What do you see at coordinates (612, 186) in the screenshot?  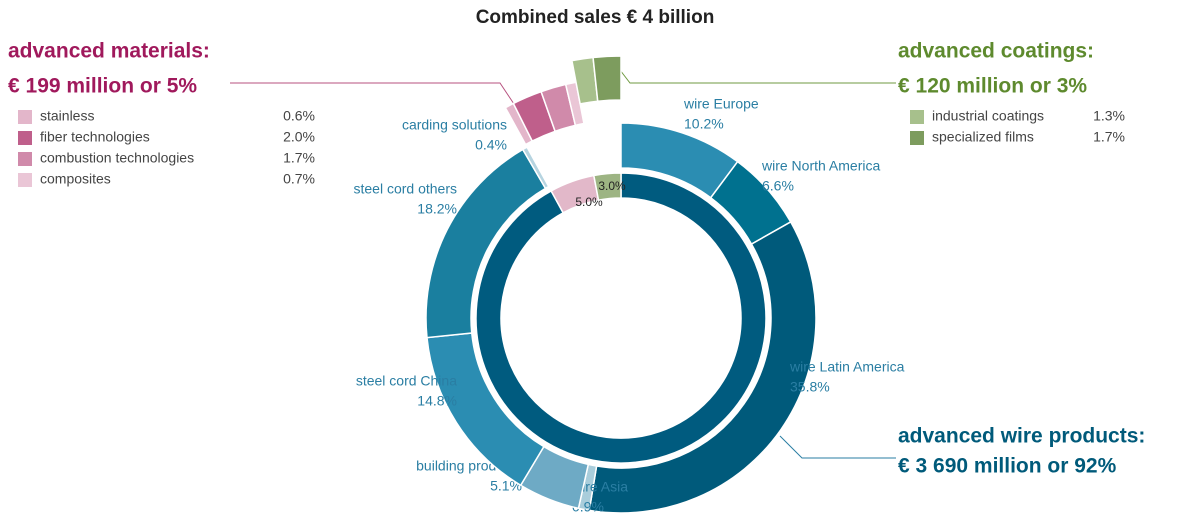 I see `inner-label: 3.0%` at bounding box center [612, 186].